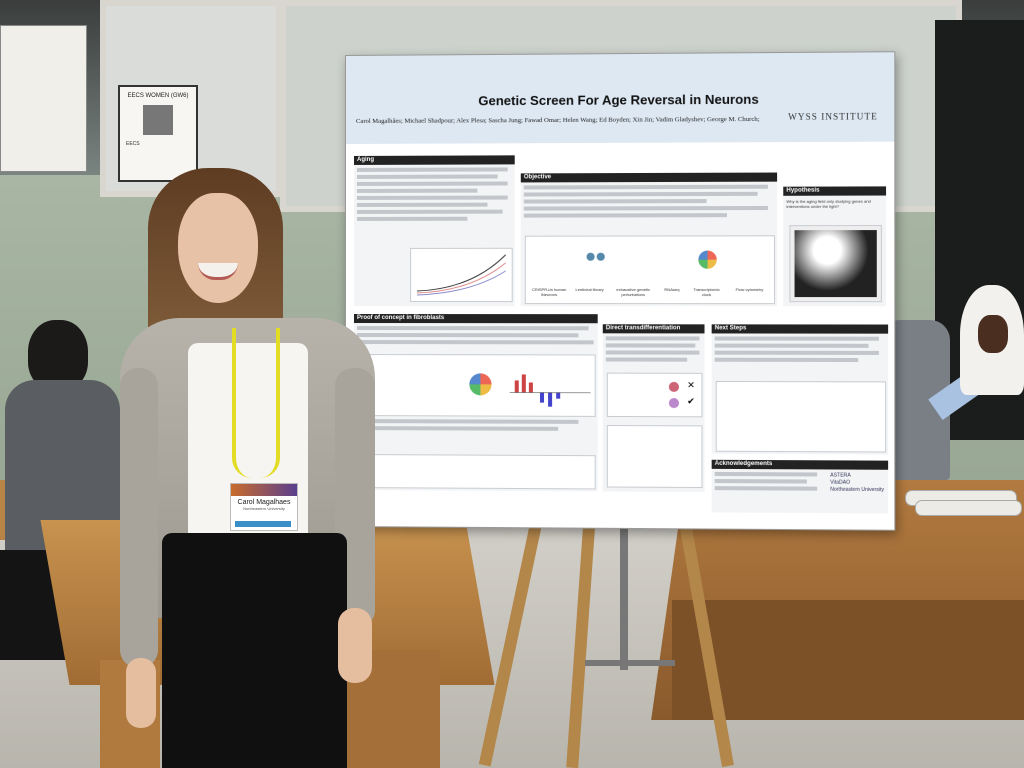 The width and height of the screenshot is (1024, 768). Describe the element at coordinates (691, 385) in the screenshot. I see `cross-icon: ✕` at that location.